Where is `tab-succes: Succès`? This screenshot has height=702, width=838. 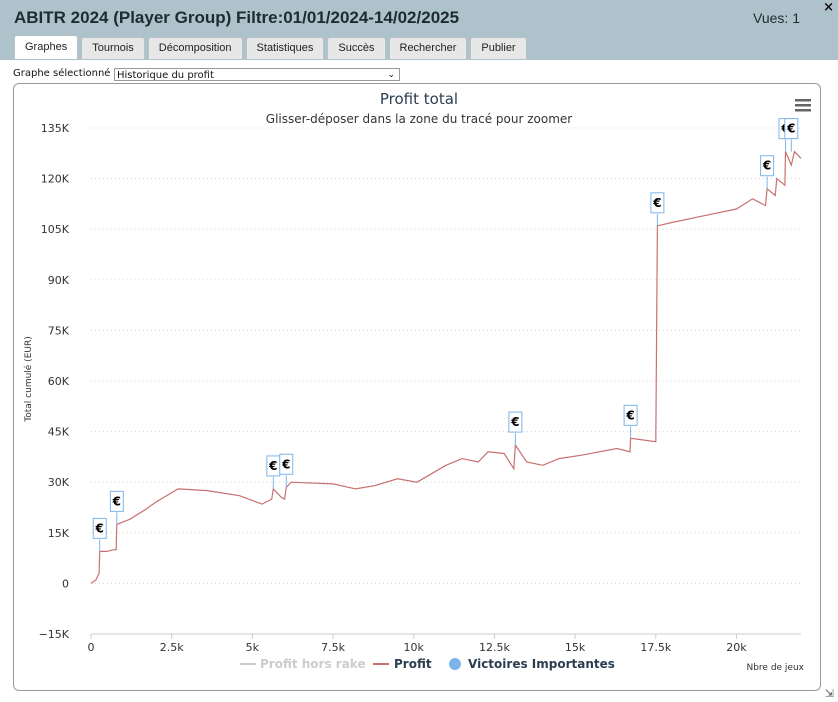
tab-succes: Succès is located at coordinates (356, 48).